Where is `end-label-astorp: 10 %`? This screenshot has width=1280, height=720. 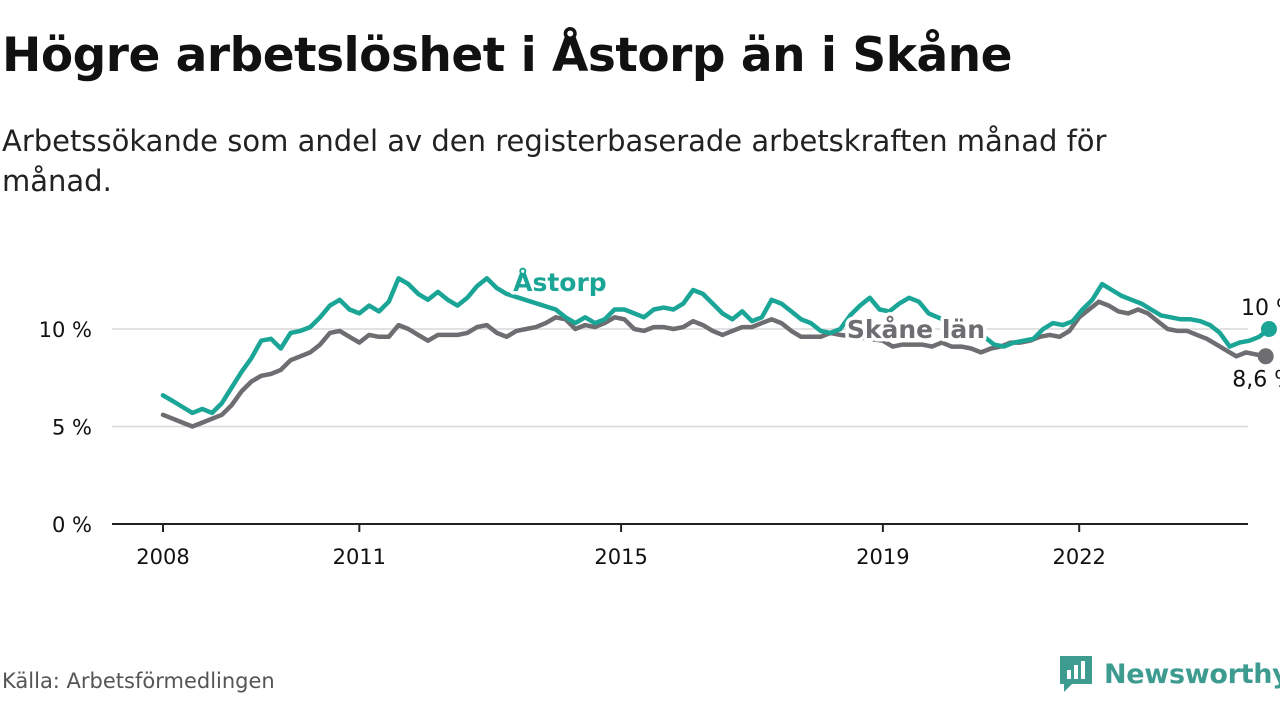
end-label-astorp: 10 % is located at coordinates (1260, 308).